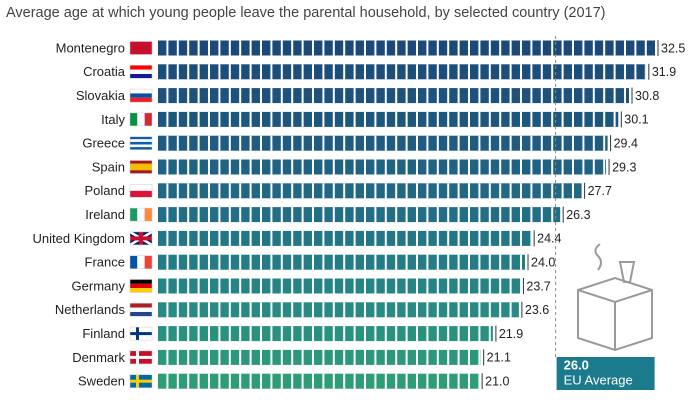 This screenshot has height=400, width=700. I want to click on reference-label: EU Average, so click(598, 379).